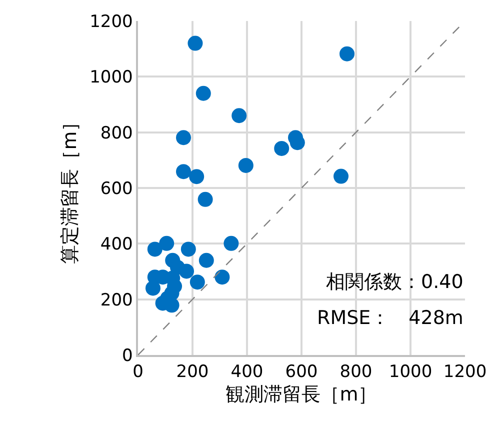  Describe the element at coordinates (390, 318) in the screenshot. I see `annotation: RMSE： 428m` at that location.